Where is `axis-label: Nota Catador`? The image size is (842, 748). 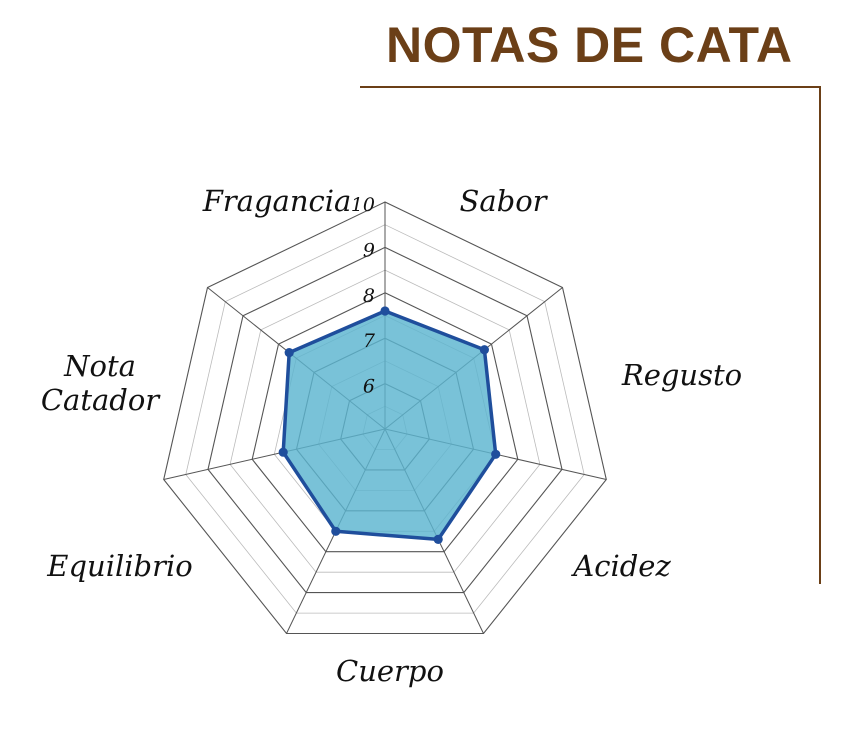 axis-label: Nota Catador is located at coordinates (101, 383).